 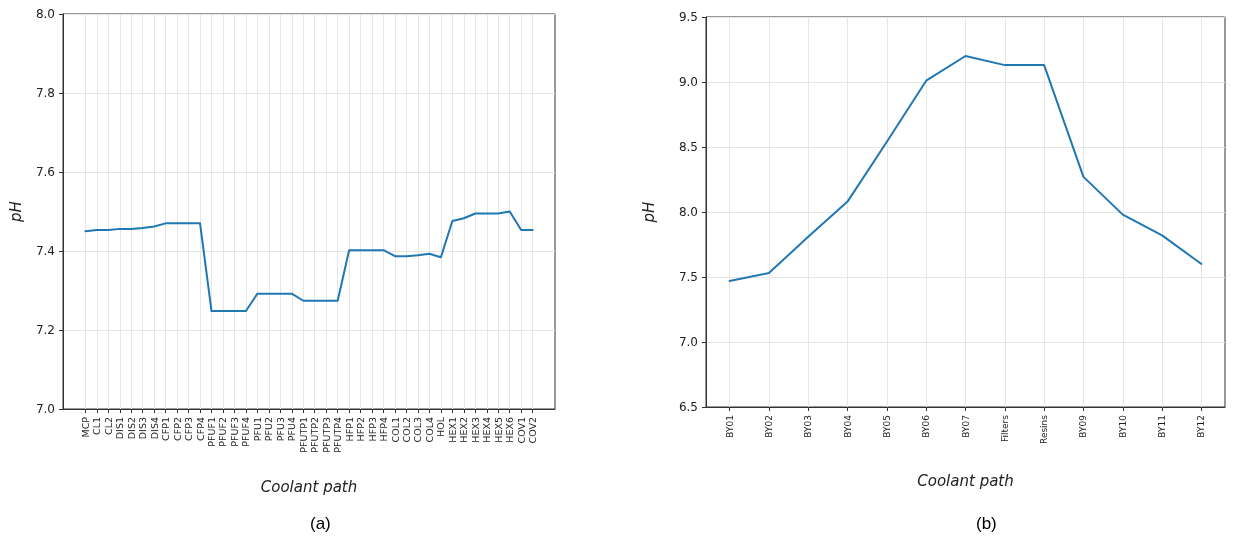 I want to click on x-tick-label: PFU3, so click(x=280, y=429).